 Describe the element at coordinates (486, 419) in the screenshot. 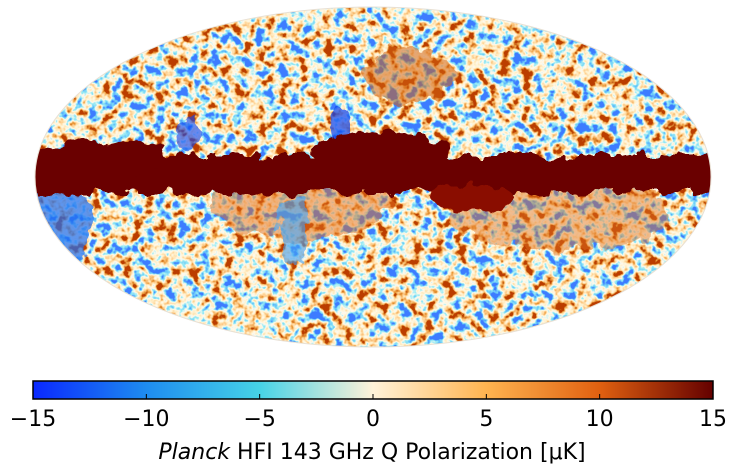

I see `colorbar-tick-label: 5` at that location.